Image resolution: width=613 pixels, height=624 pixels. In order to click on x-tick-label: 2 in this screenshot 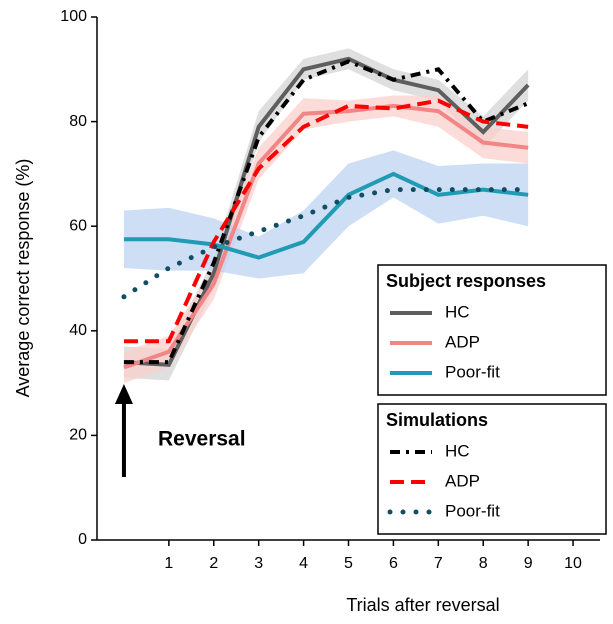, I will do `click(213, 563)`.